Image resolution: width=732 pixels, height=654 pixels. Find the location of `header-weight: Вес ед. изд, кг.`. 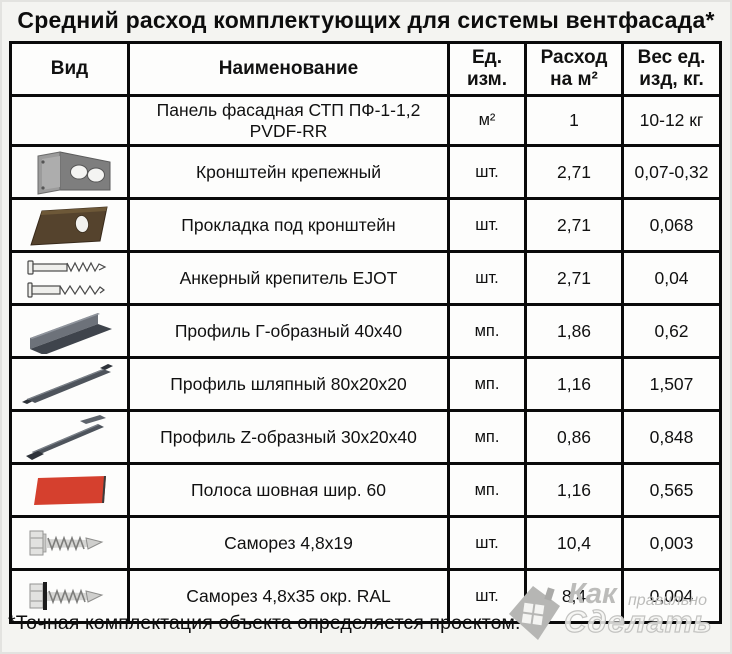

header-weight: Вес ед. изд, кг. is located at coordinates (671, 69).